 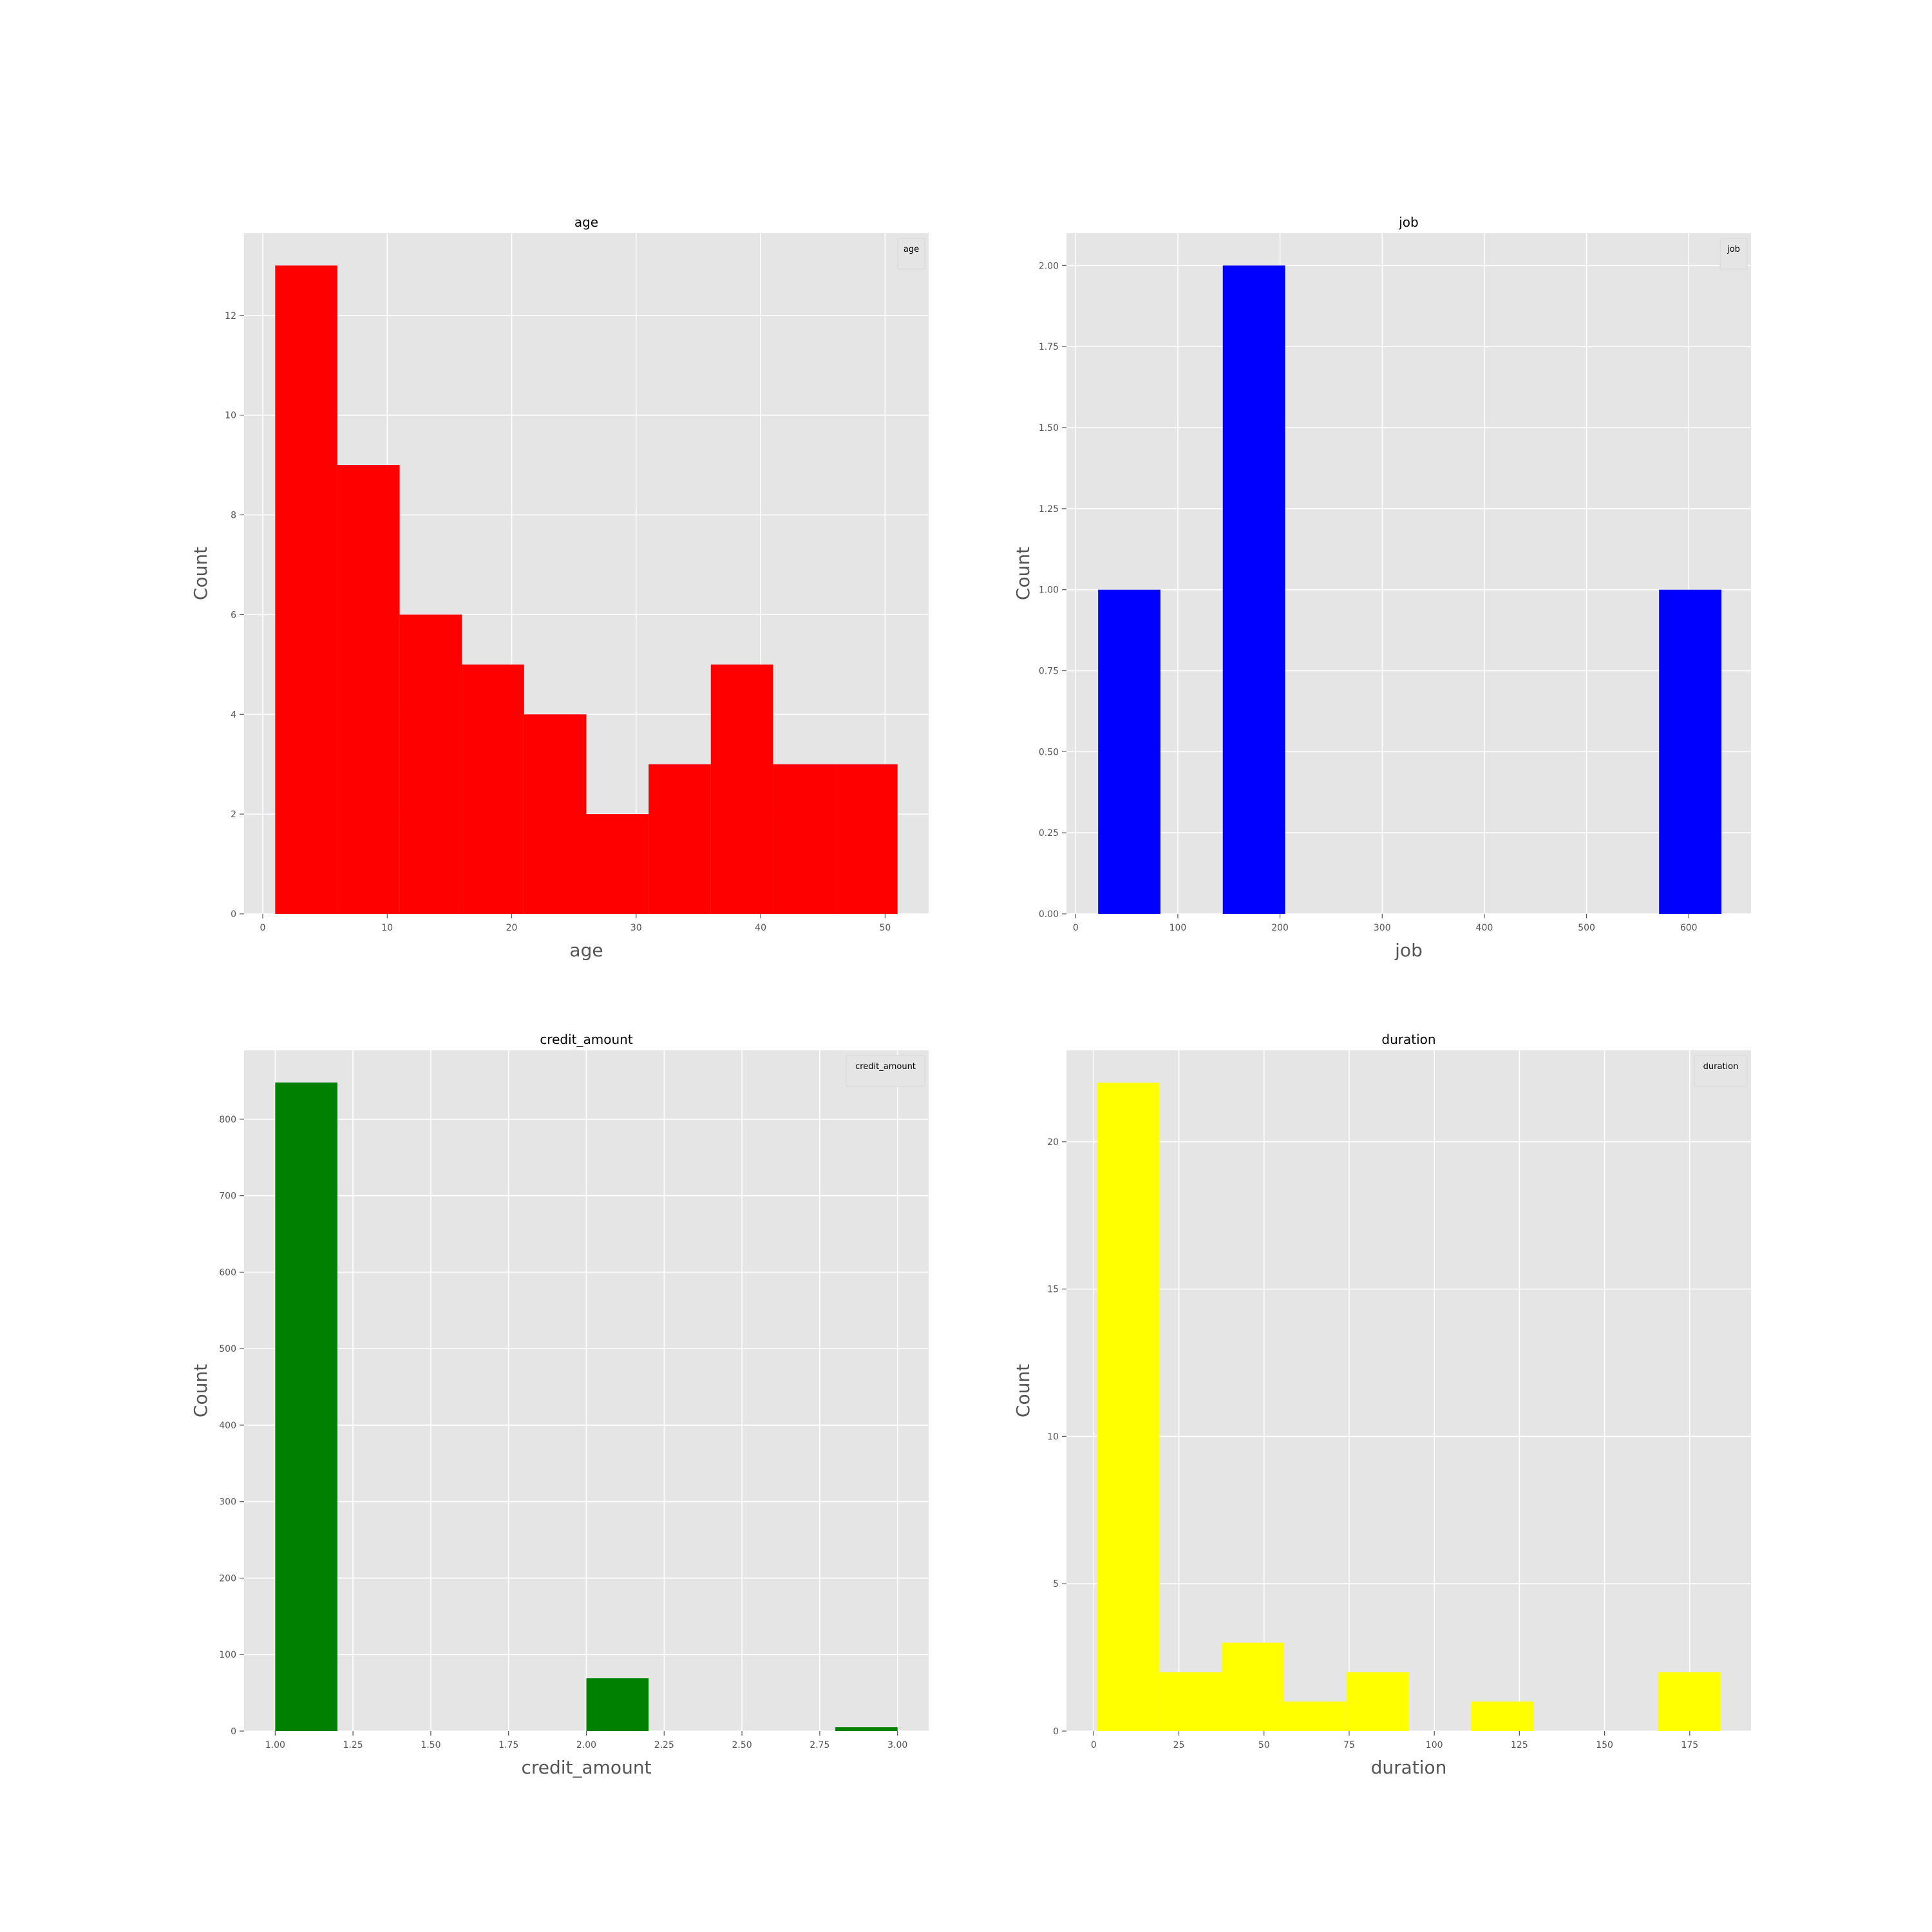 I want to click on x-tick-label: 75, so click(x=1349, y=1745).